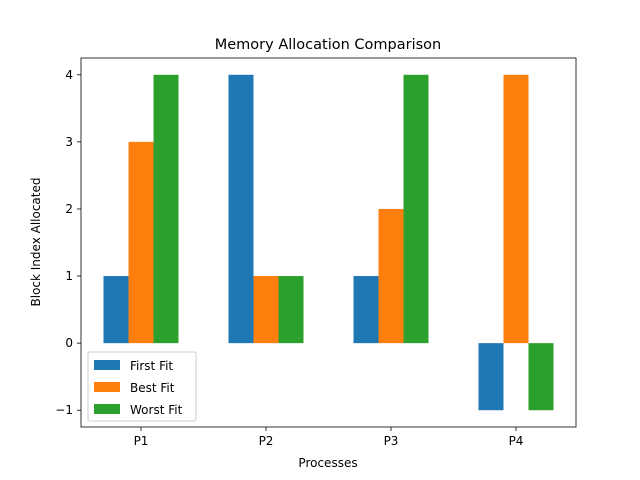 This screenshot has width=640, height=480. What do you see at coordinates (491, 377) in the screenshot?
I see `bar-first-fit-p4` at bounding box center [491, 377].